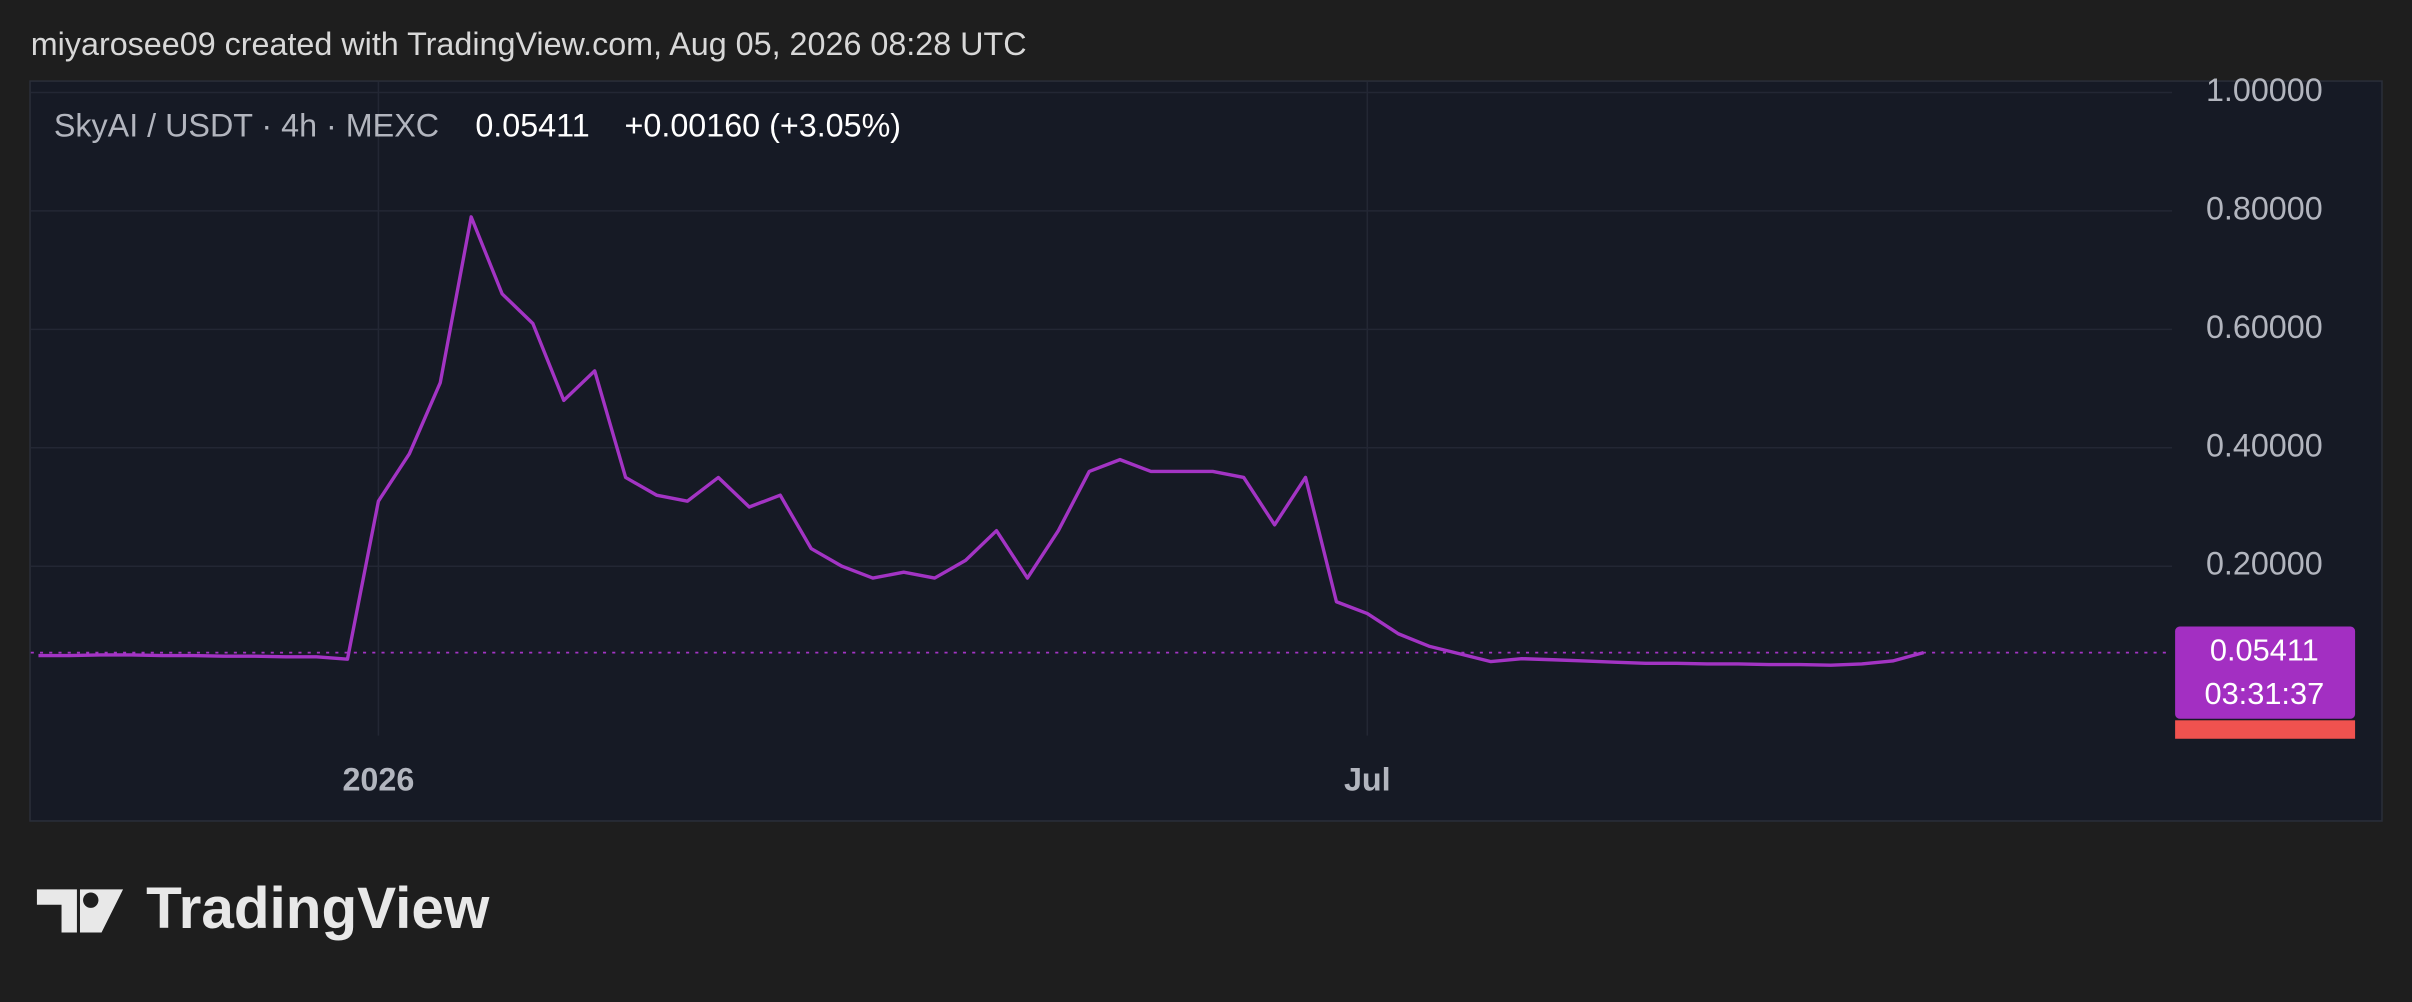 This screenshot has height=1002, width=2412. I want to click on y-tick-label: 0.40000, so click(2264, 445).